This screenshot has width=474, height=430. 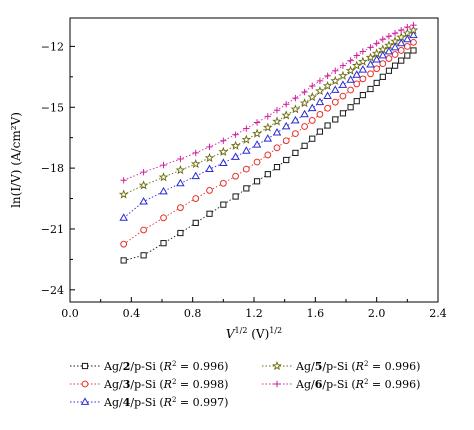 What do you see at coordinates (357, 384) in the screenshot?
I see `legend-label: Ag/6/p-Si (R2 = 0.996)` at bounding box center [357, 384].